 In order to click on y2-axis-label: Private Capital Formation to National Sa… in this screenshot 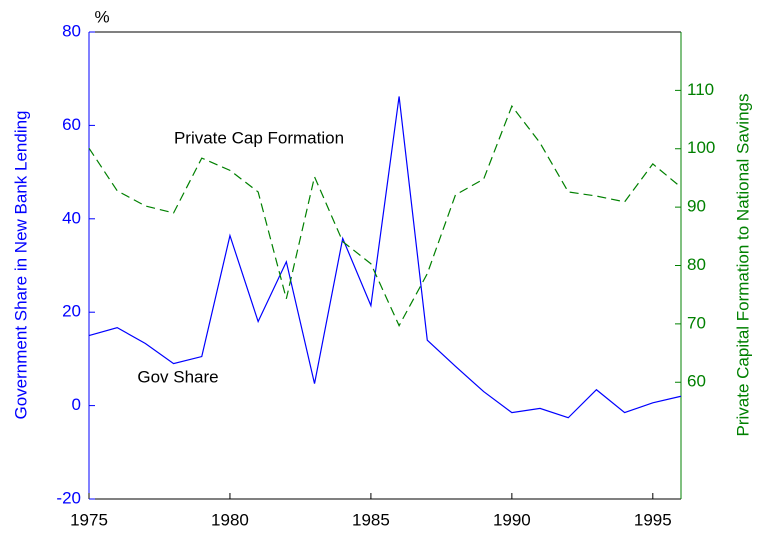, I will do `click(742, 265)`.